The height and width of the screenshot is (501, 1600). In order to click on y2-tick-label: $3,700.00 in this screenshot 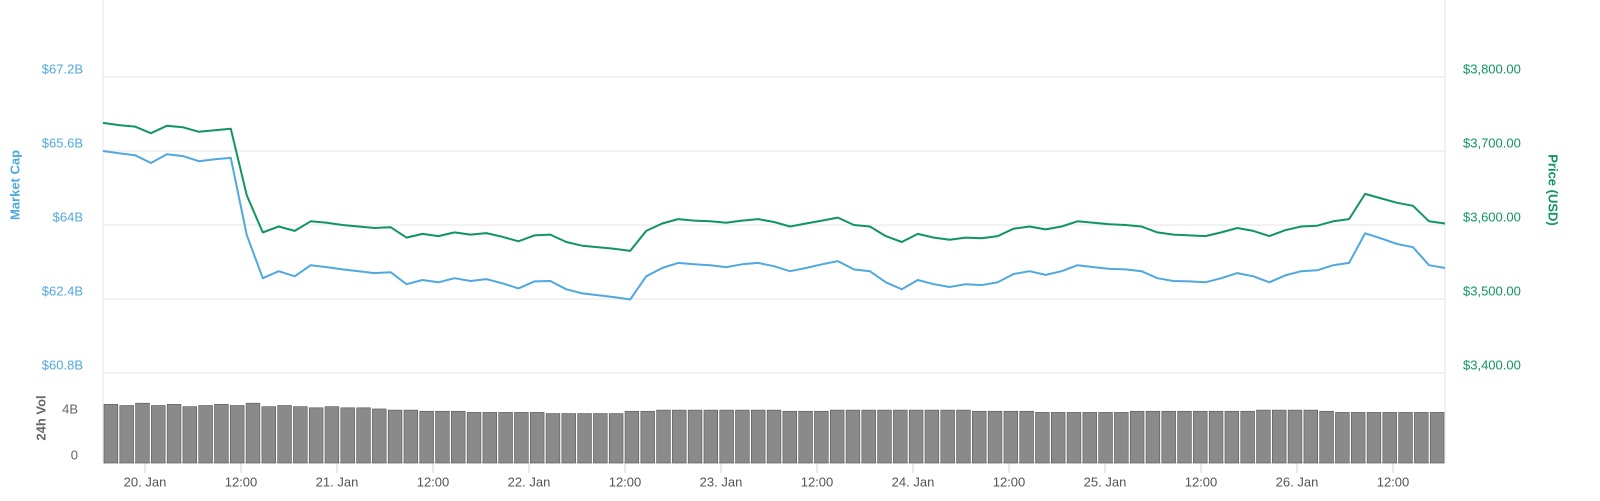, I will do `click(1492, 142)`.